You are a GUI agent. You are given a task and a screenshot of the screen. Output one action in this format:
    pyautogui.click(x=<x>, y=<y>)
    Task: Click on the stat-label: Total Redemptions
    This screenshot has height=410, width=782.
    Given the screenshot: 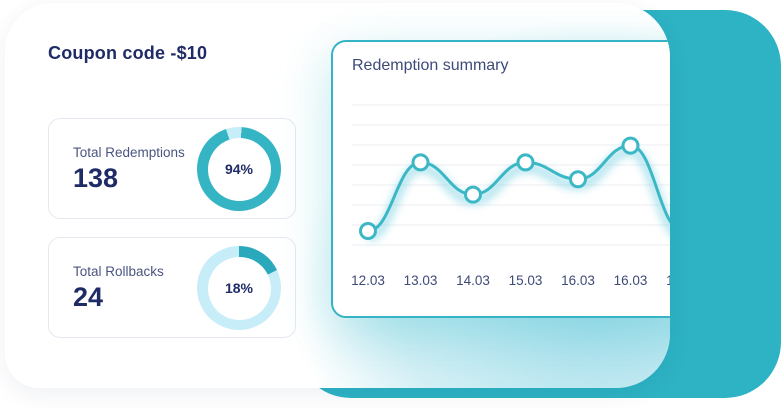 What is the action you would take?
    pyautogui.click(x=129, y=152)
    